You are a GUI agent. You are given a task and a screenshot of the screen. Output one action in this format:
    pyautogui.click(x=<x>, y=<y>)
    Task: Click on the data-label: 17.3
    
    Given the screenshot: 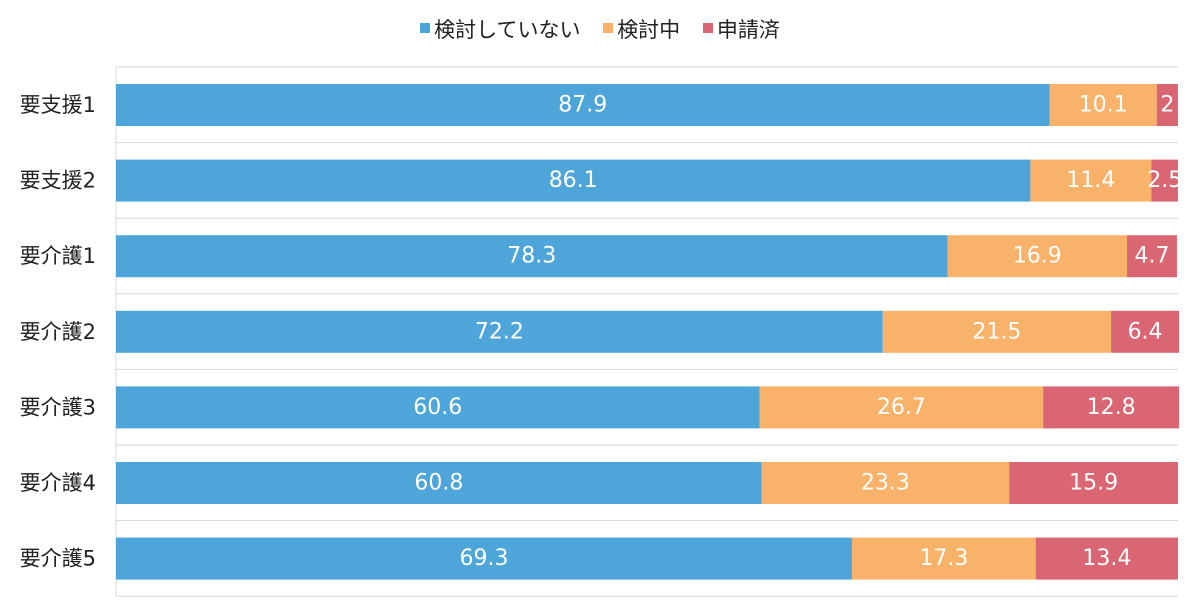 What is the action you would take?
    pyautogui.click(x=943, y=558)
    